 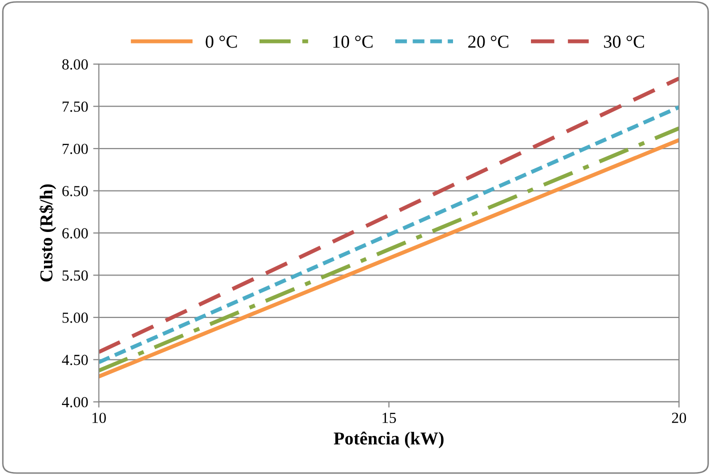 What do you see at coordinates (221, 42) in the screenshot?
I see `legend-label: 0 °C` at bounding box center [221, 42].